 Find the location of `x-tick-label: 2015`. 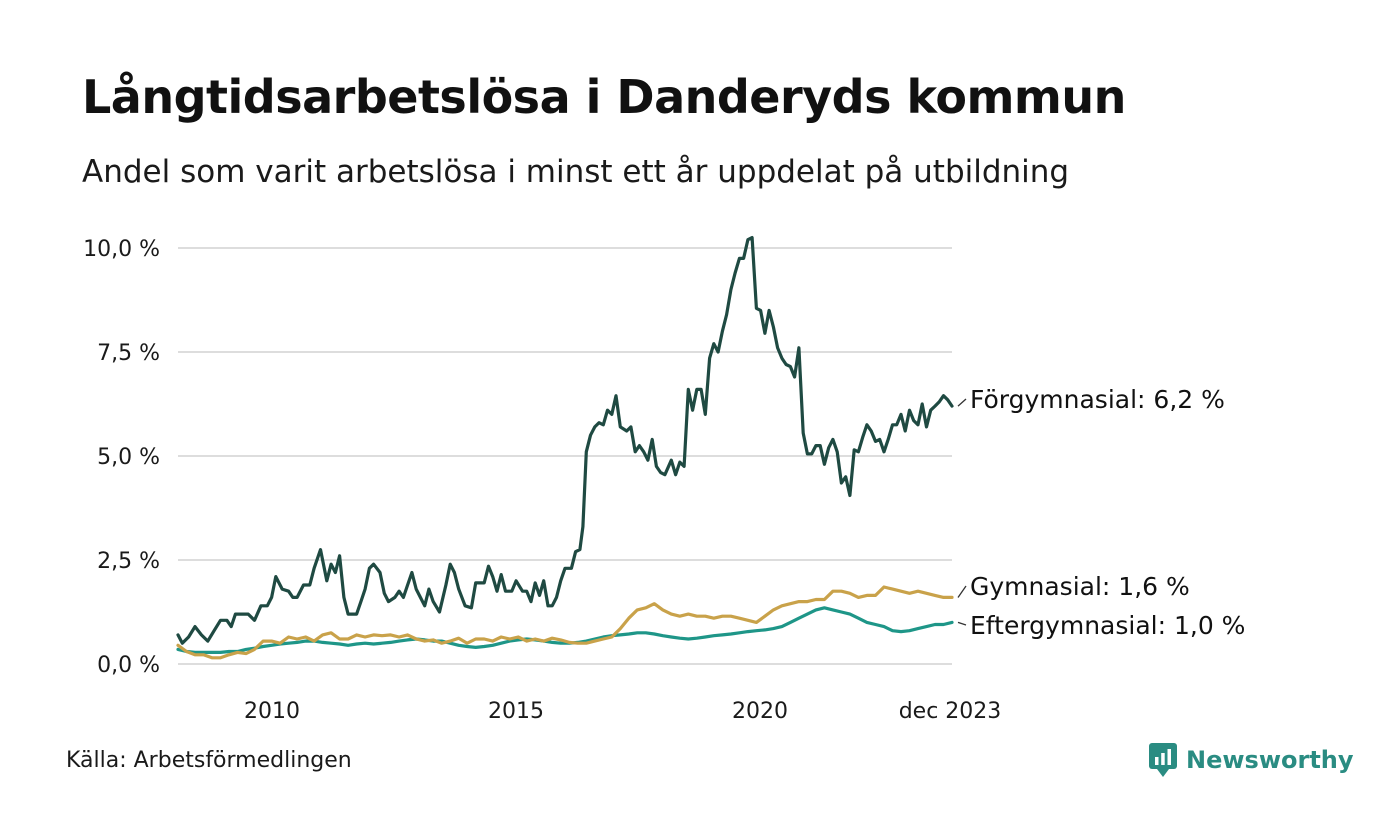

x-tick-label: 2015 is located at coordinates (516, 711).